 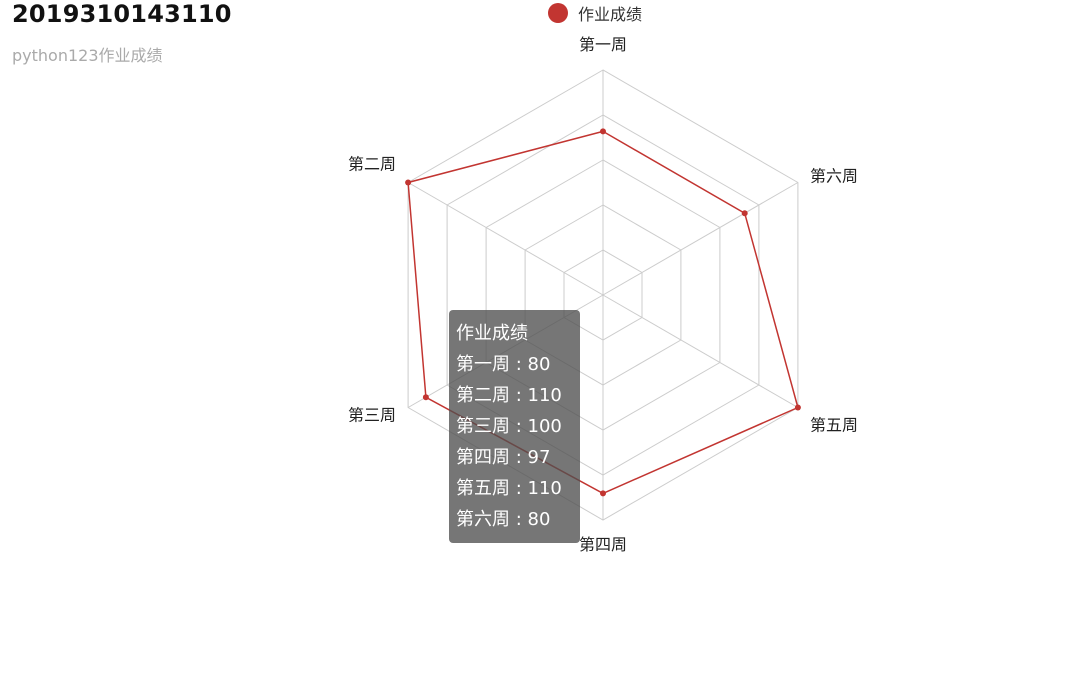 What do you see at coordinates (87, 55) in the screenshot?
I see `chart-subtitle: python123作业成绩` at bounding box center [87, 55].